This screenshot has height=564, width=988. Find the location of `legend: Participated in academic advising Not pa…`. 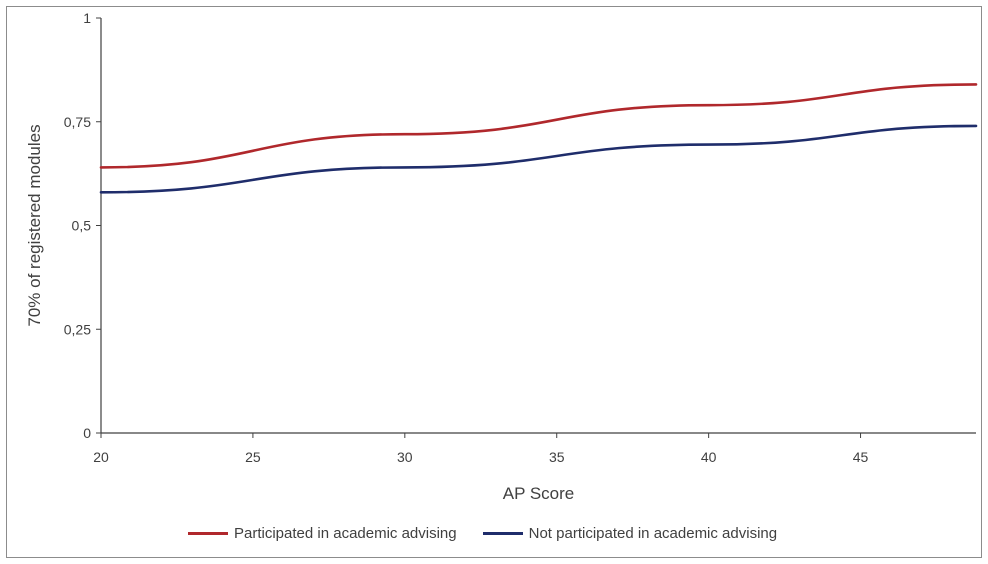

legend: Participated in academic advising Not pa… is located at coordinates (482, 533).